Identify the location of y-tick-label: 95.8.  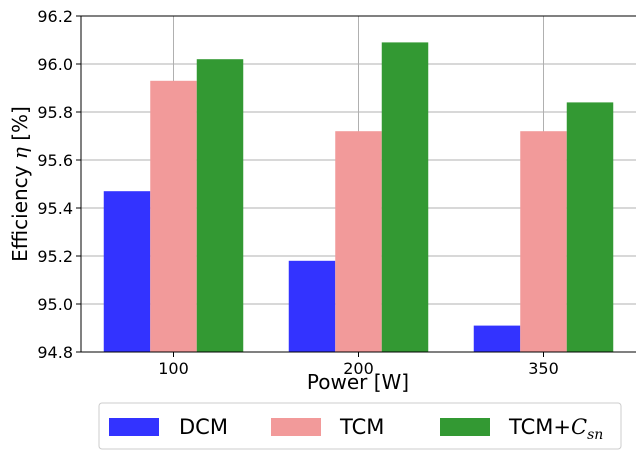
(55, 112).